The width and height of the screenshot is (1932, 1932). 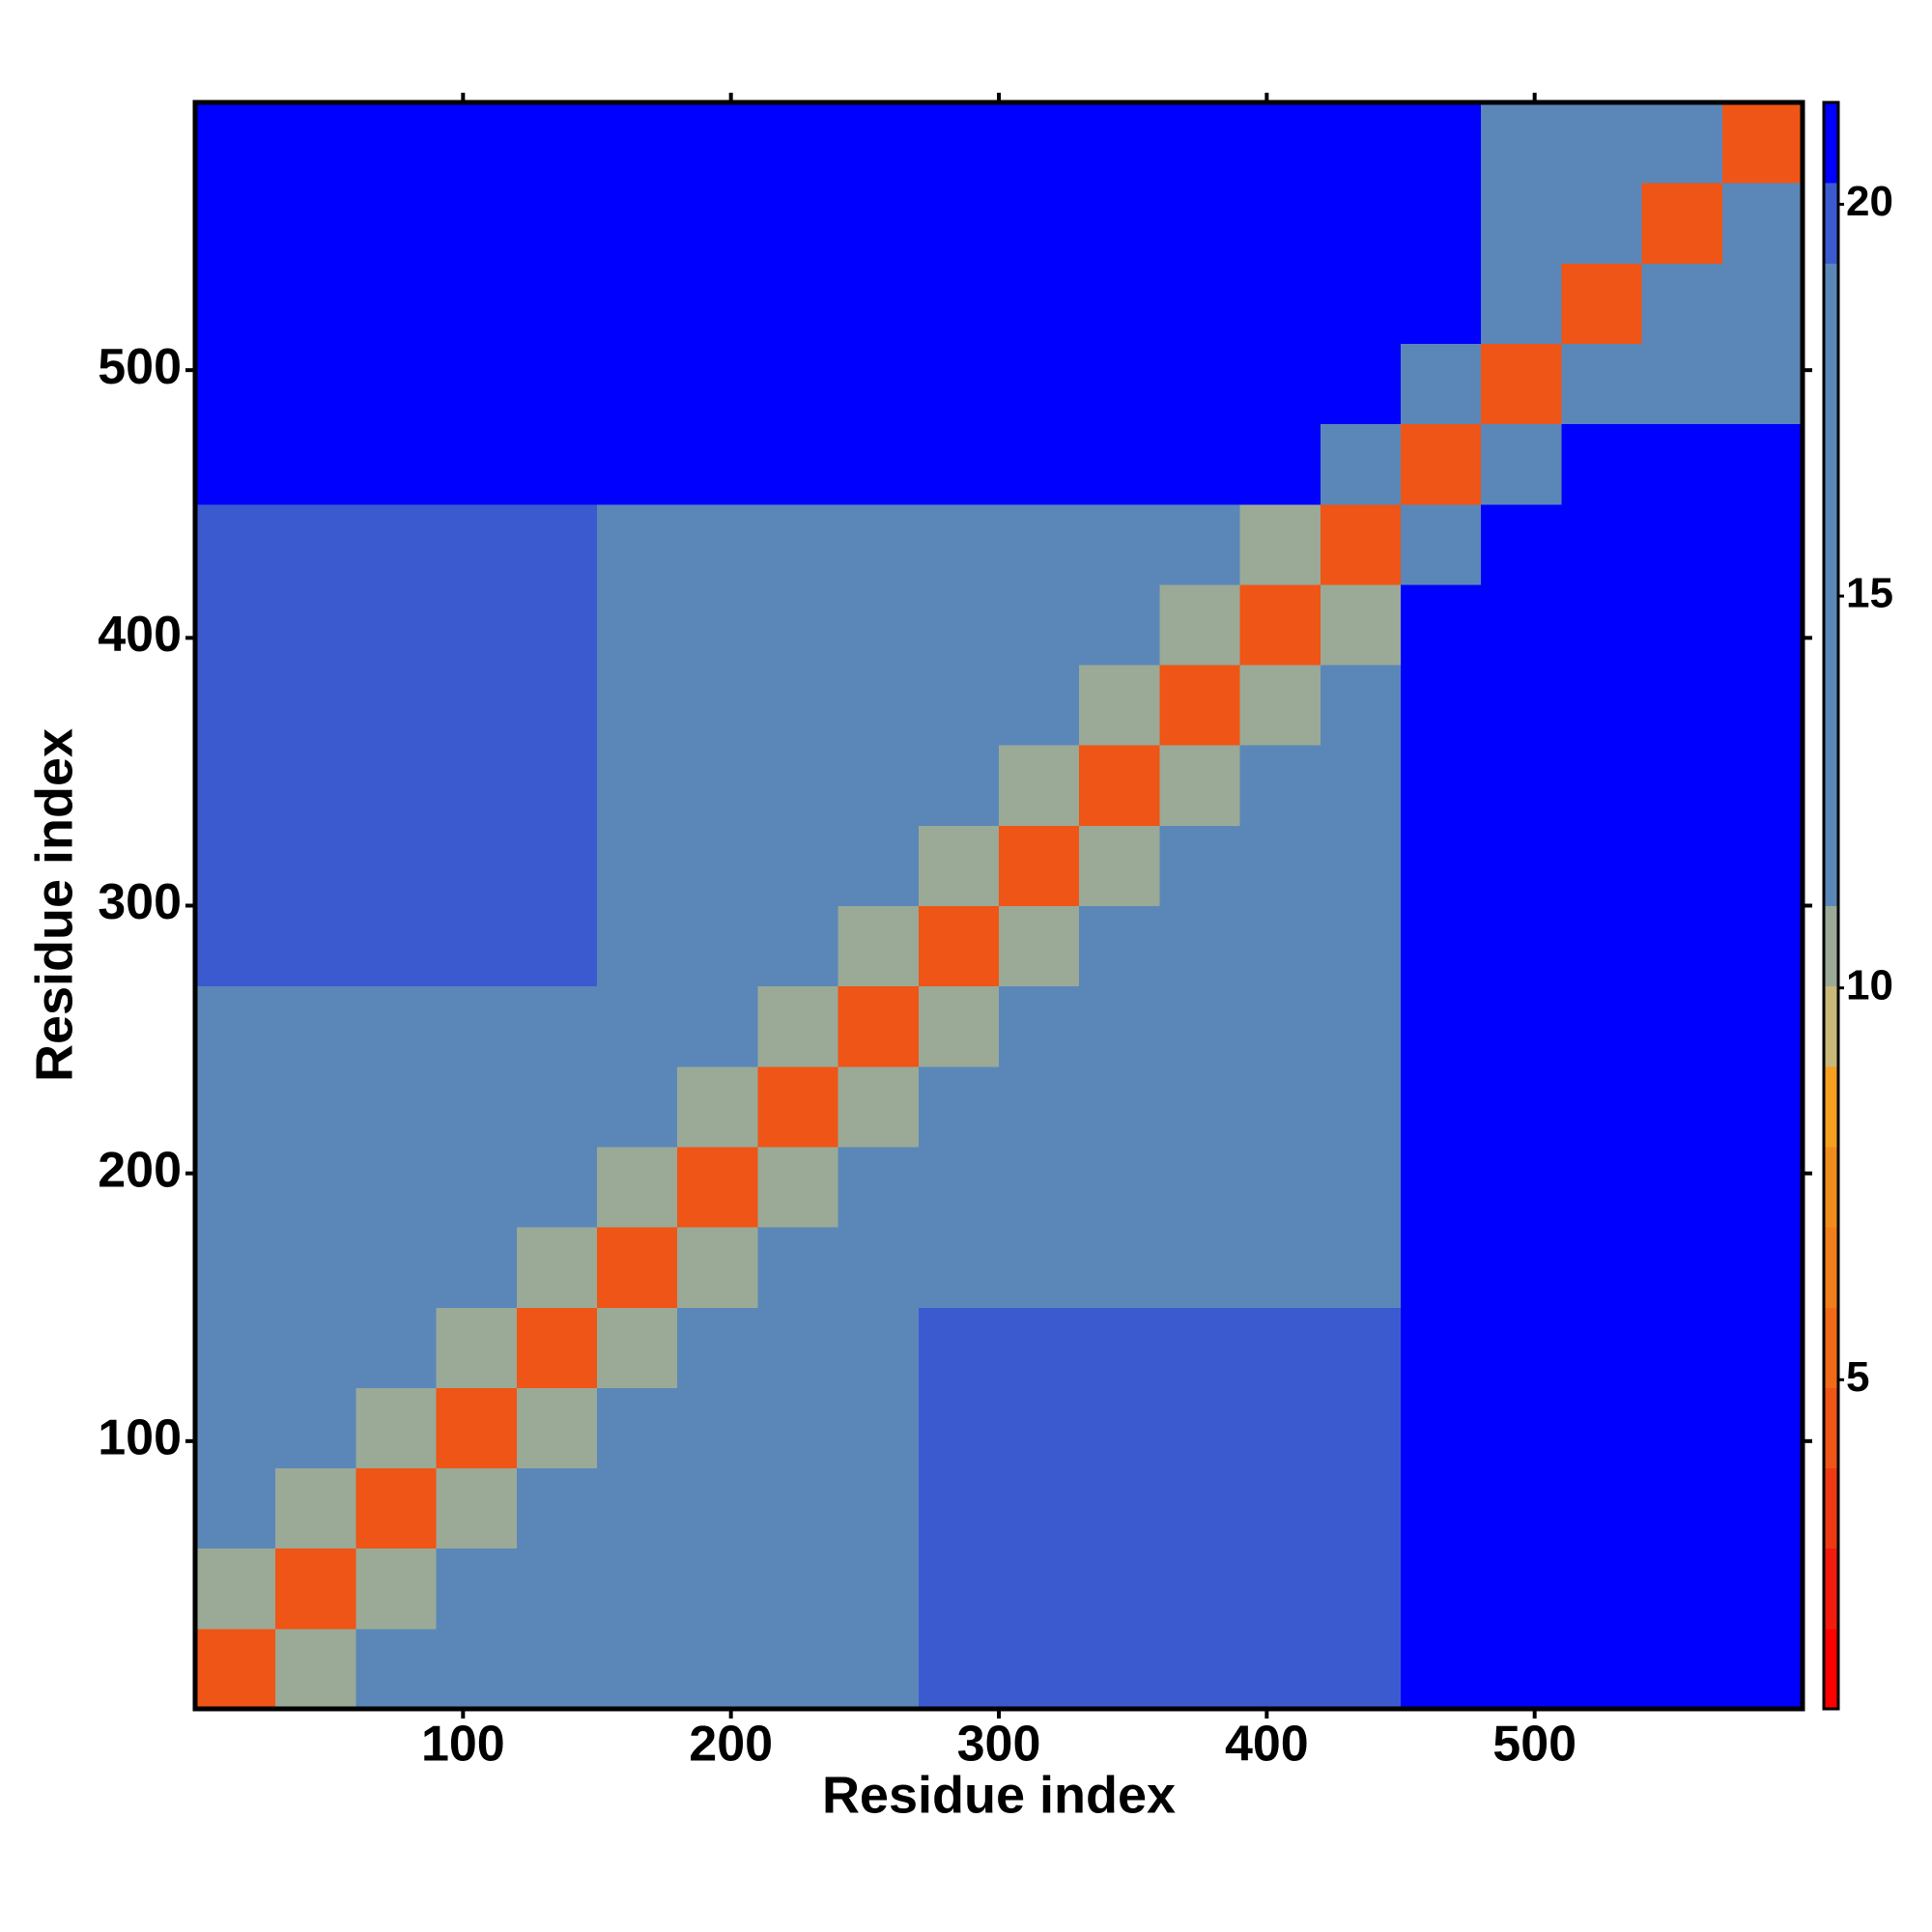 What do you see at coordinates (1534, 1745) in the screenshot?
I see `x-tick-label: 500` at bounding box center [1534, 1745].